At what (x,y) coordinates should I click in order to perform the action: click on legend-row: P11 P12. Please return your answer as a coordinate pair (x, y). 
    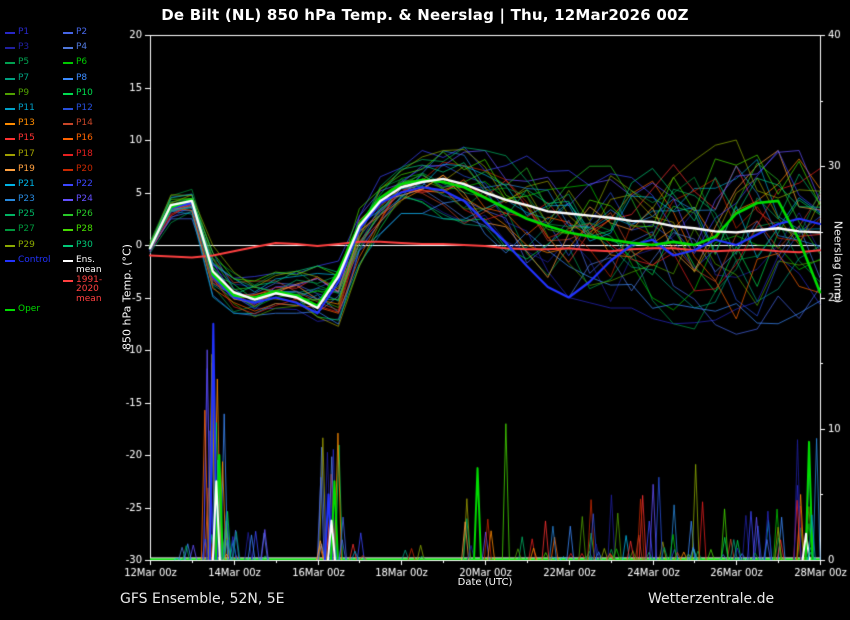
    Looking at the image, I should click on (77, 110).